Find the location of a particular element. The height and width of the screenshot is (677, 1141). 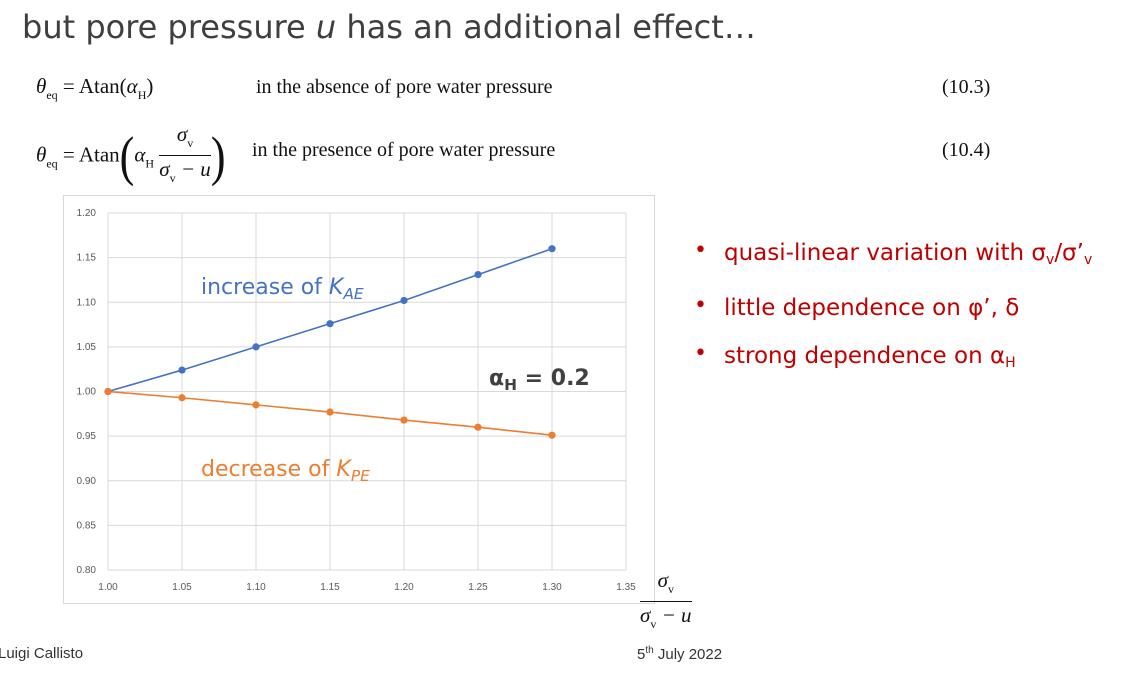

y-tick-label: 1.20 is located at coordinates (87, 213).